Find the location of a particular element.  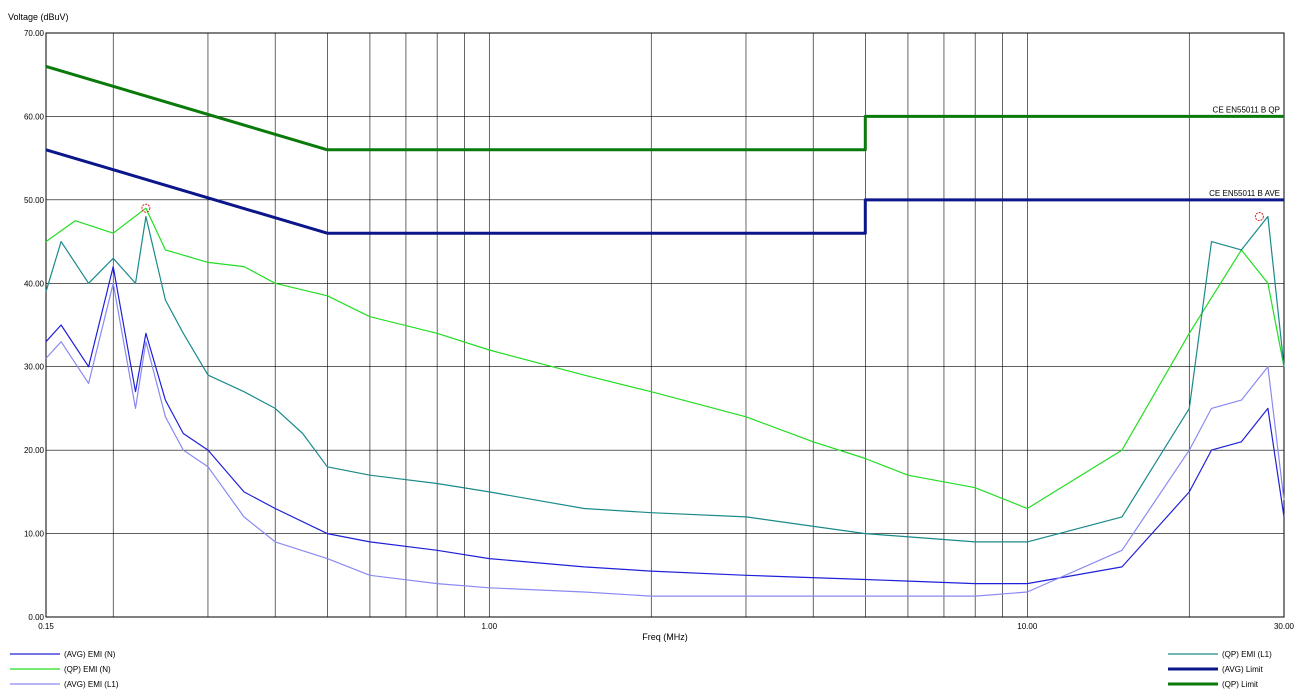

legend-label-qp-emi-l1: (QP) EMI (L1) is located at coordinates (1247, 654).